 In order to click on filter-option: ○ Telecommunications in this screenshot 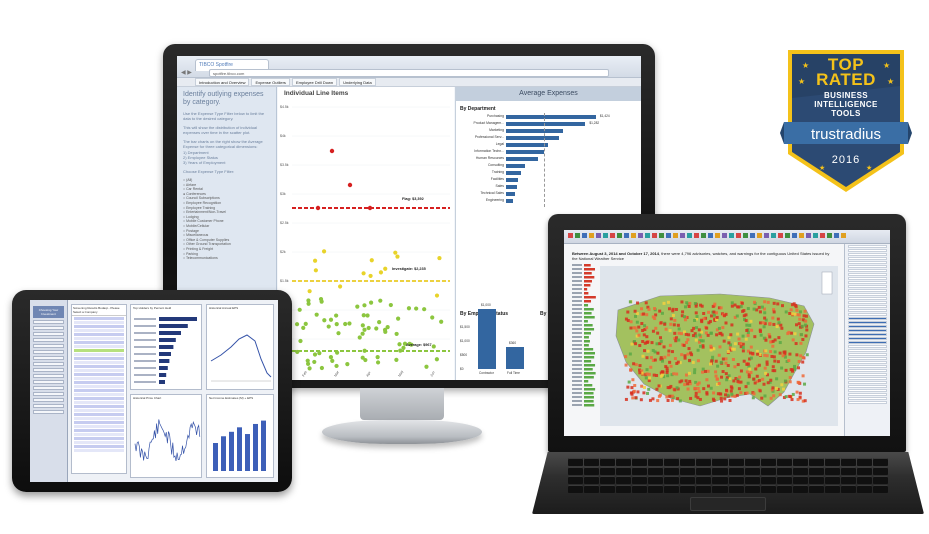, I will do `click(200, 258)`.